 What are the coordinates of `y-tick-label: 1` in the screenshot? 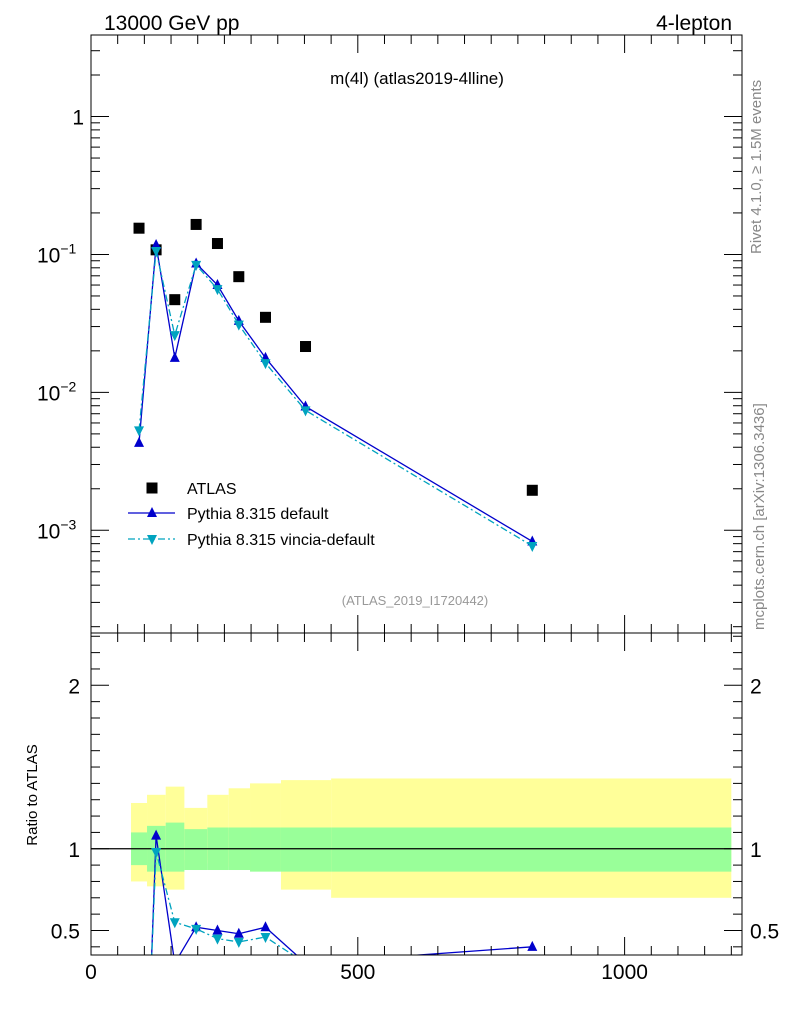 It's located at (78, 118).